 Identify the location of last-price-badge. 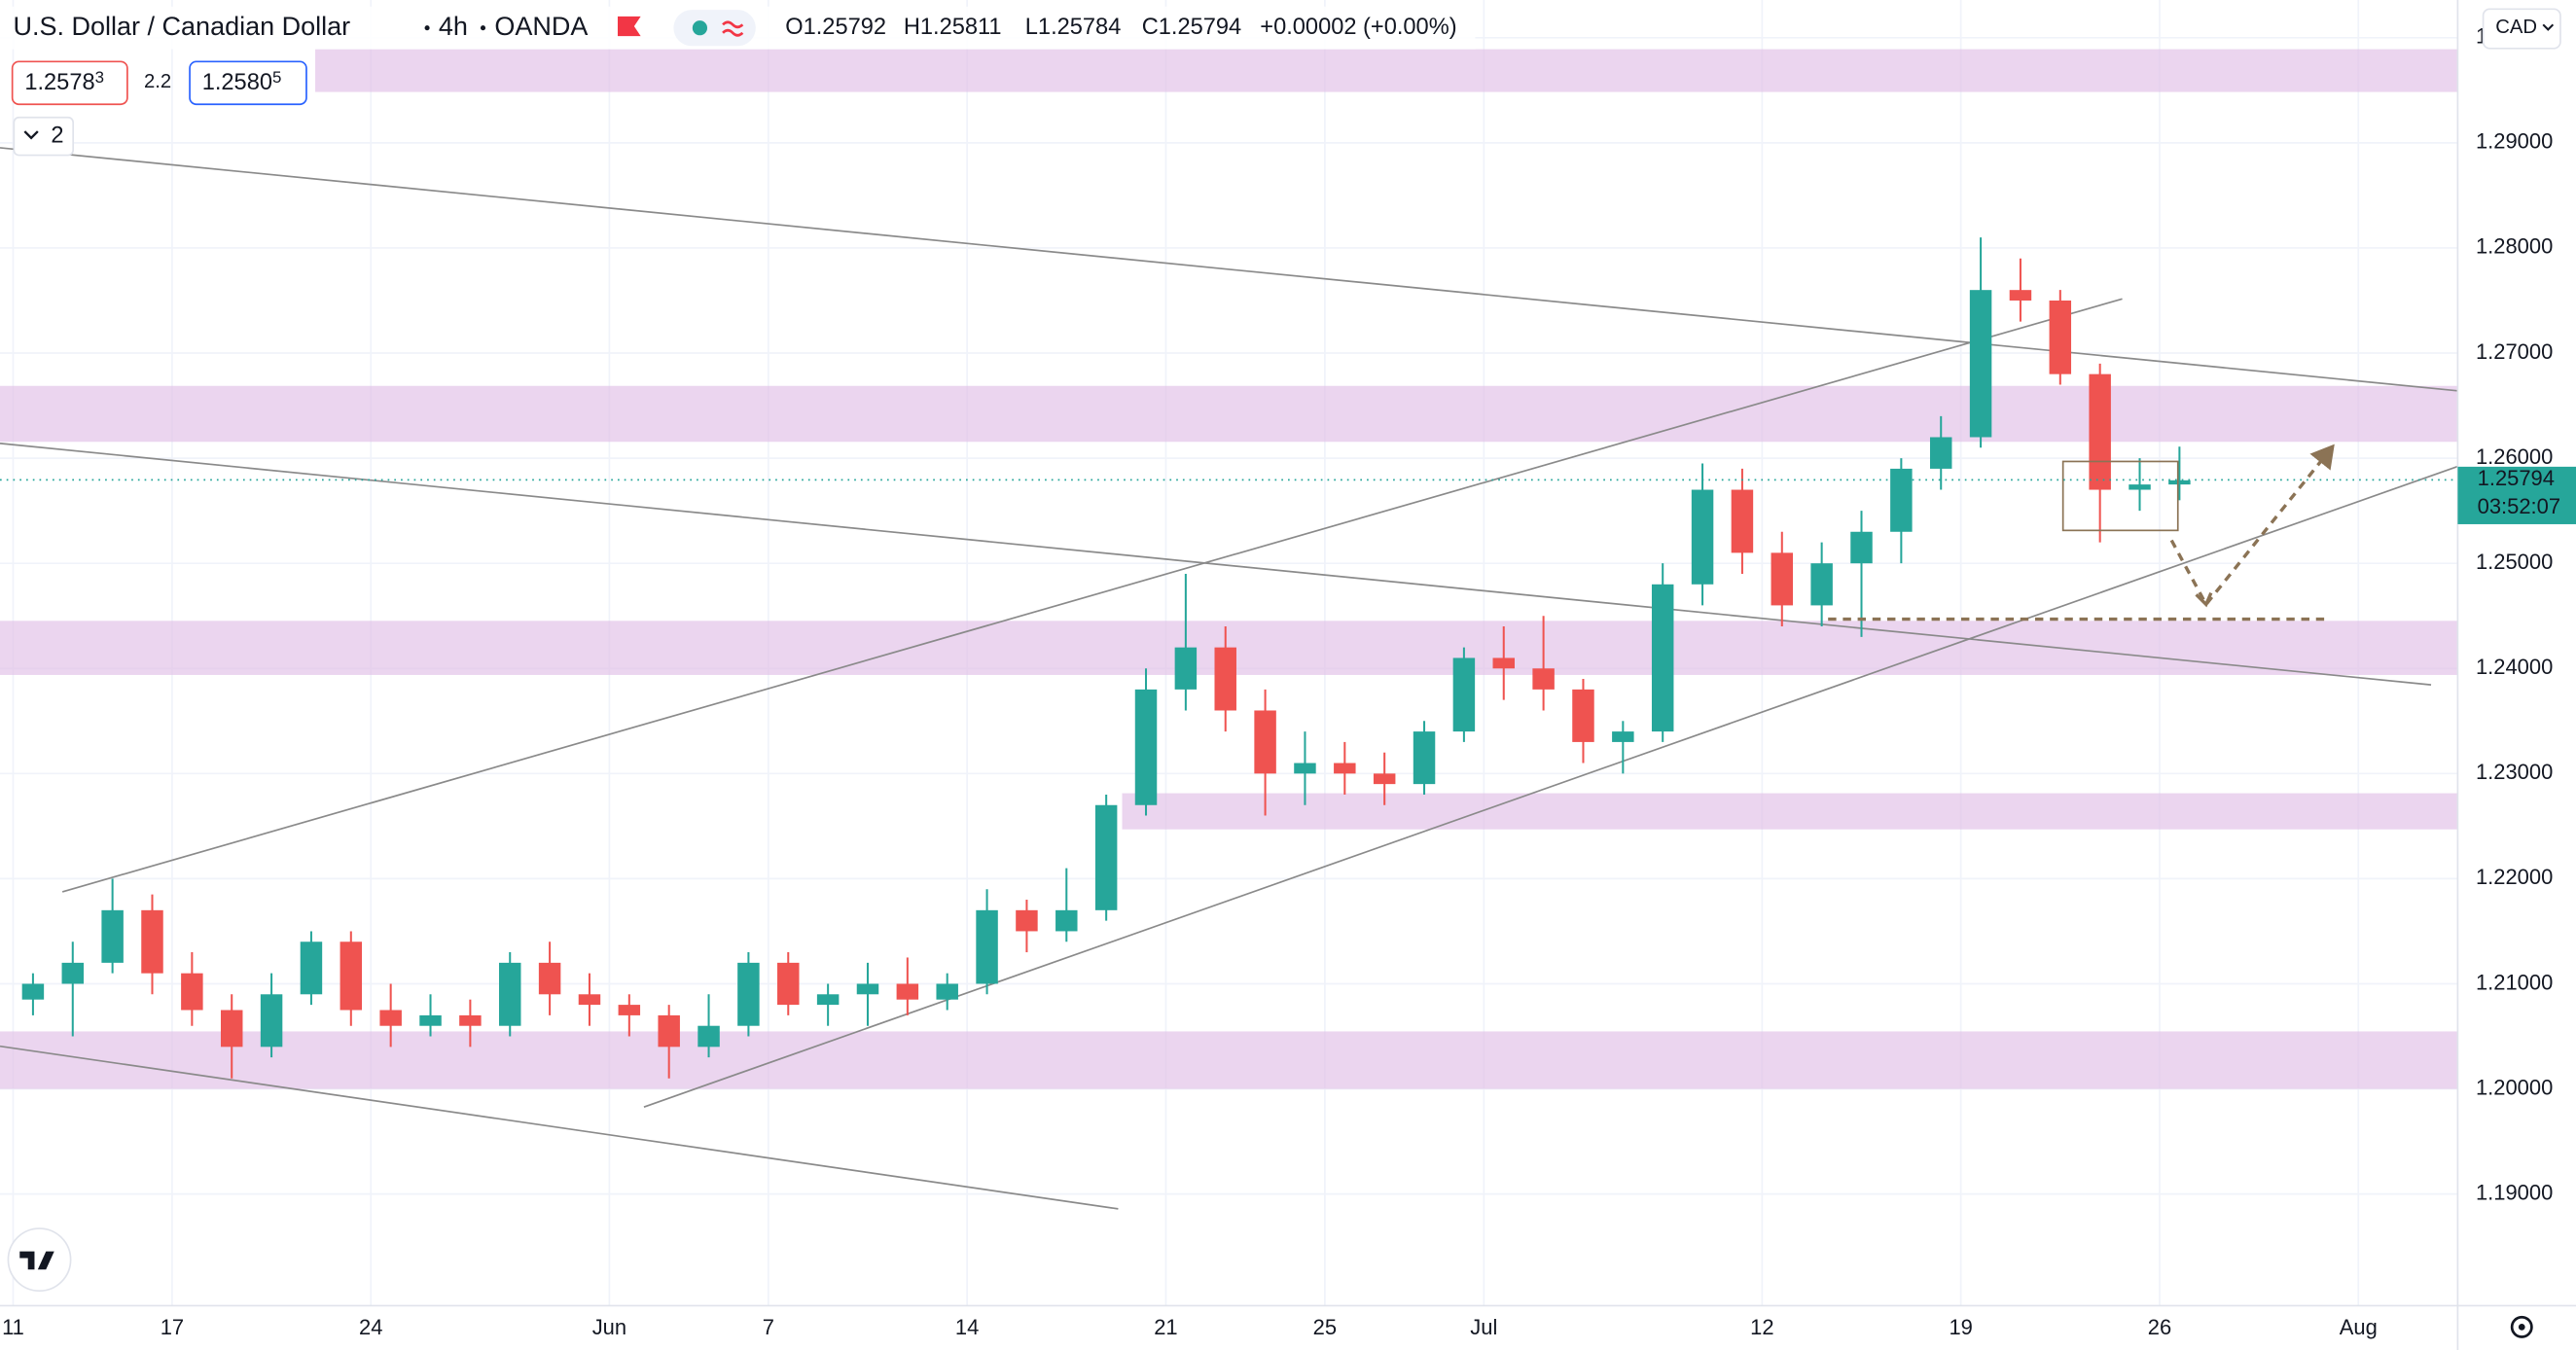
(2516, 495).